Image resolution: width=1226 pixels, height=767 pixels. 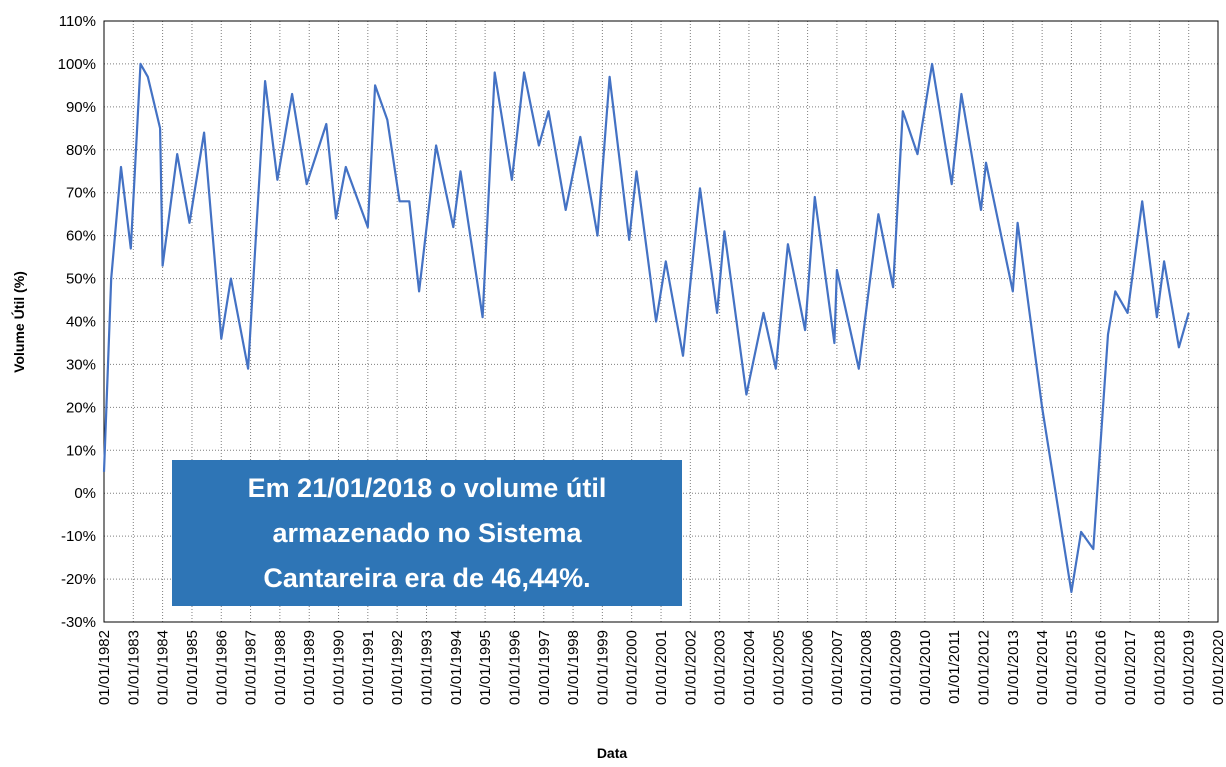 I want to click on x-tick-label: 01/01/2014, so click(x=1042, y=667).